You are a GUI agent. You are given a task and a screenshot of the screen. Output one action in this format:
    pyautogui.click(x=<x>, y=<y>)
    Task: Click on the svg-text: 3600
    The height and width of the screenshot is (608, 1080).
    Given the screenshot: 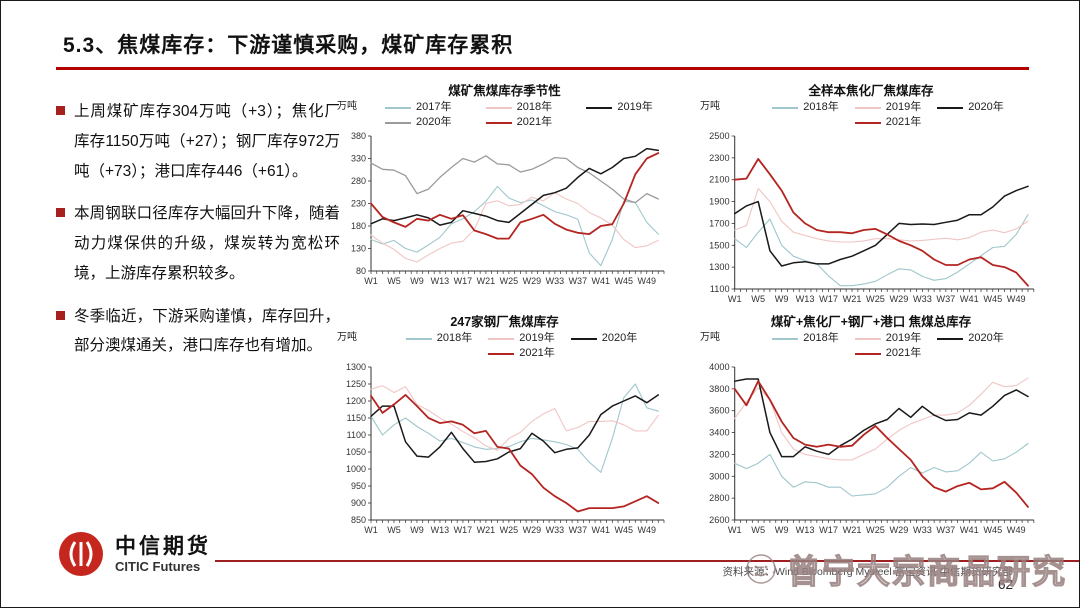 What is the action you would take?
    pyautogui.click(x=719, y=411)
    